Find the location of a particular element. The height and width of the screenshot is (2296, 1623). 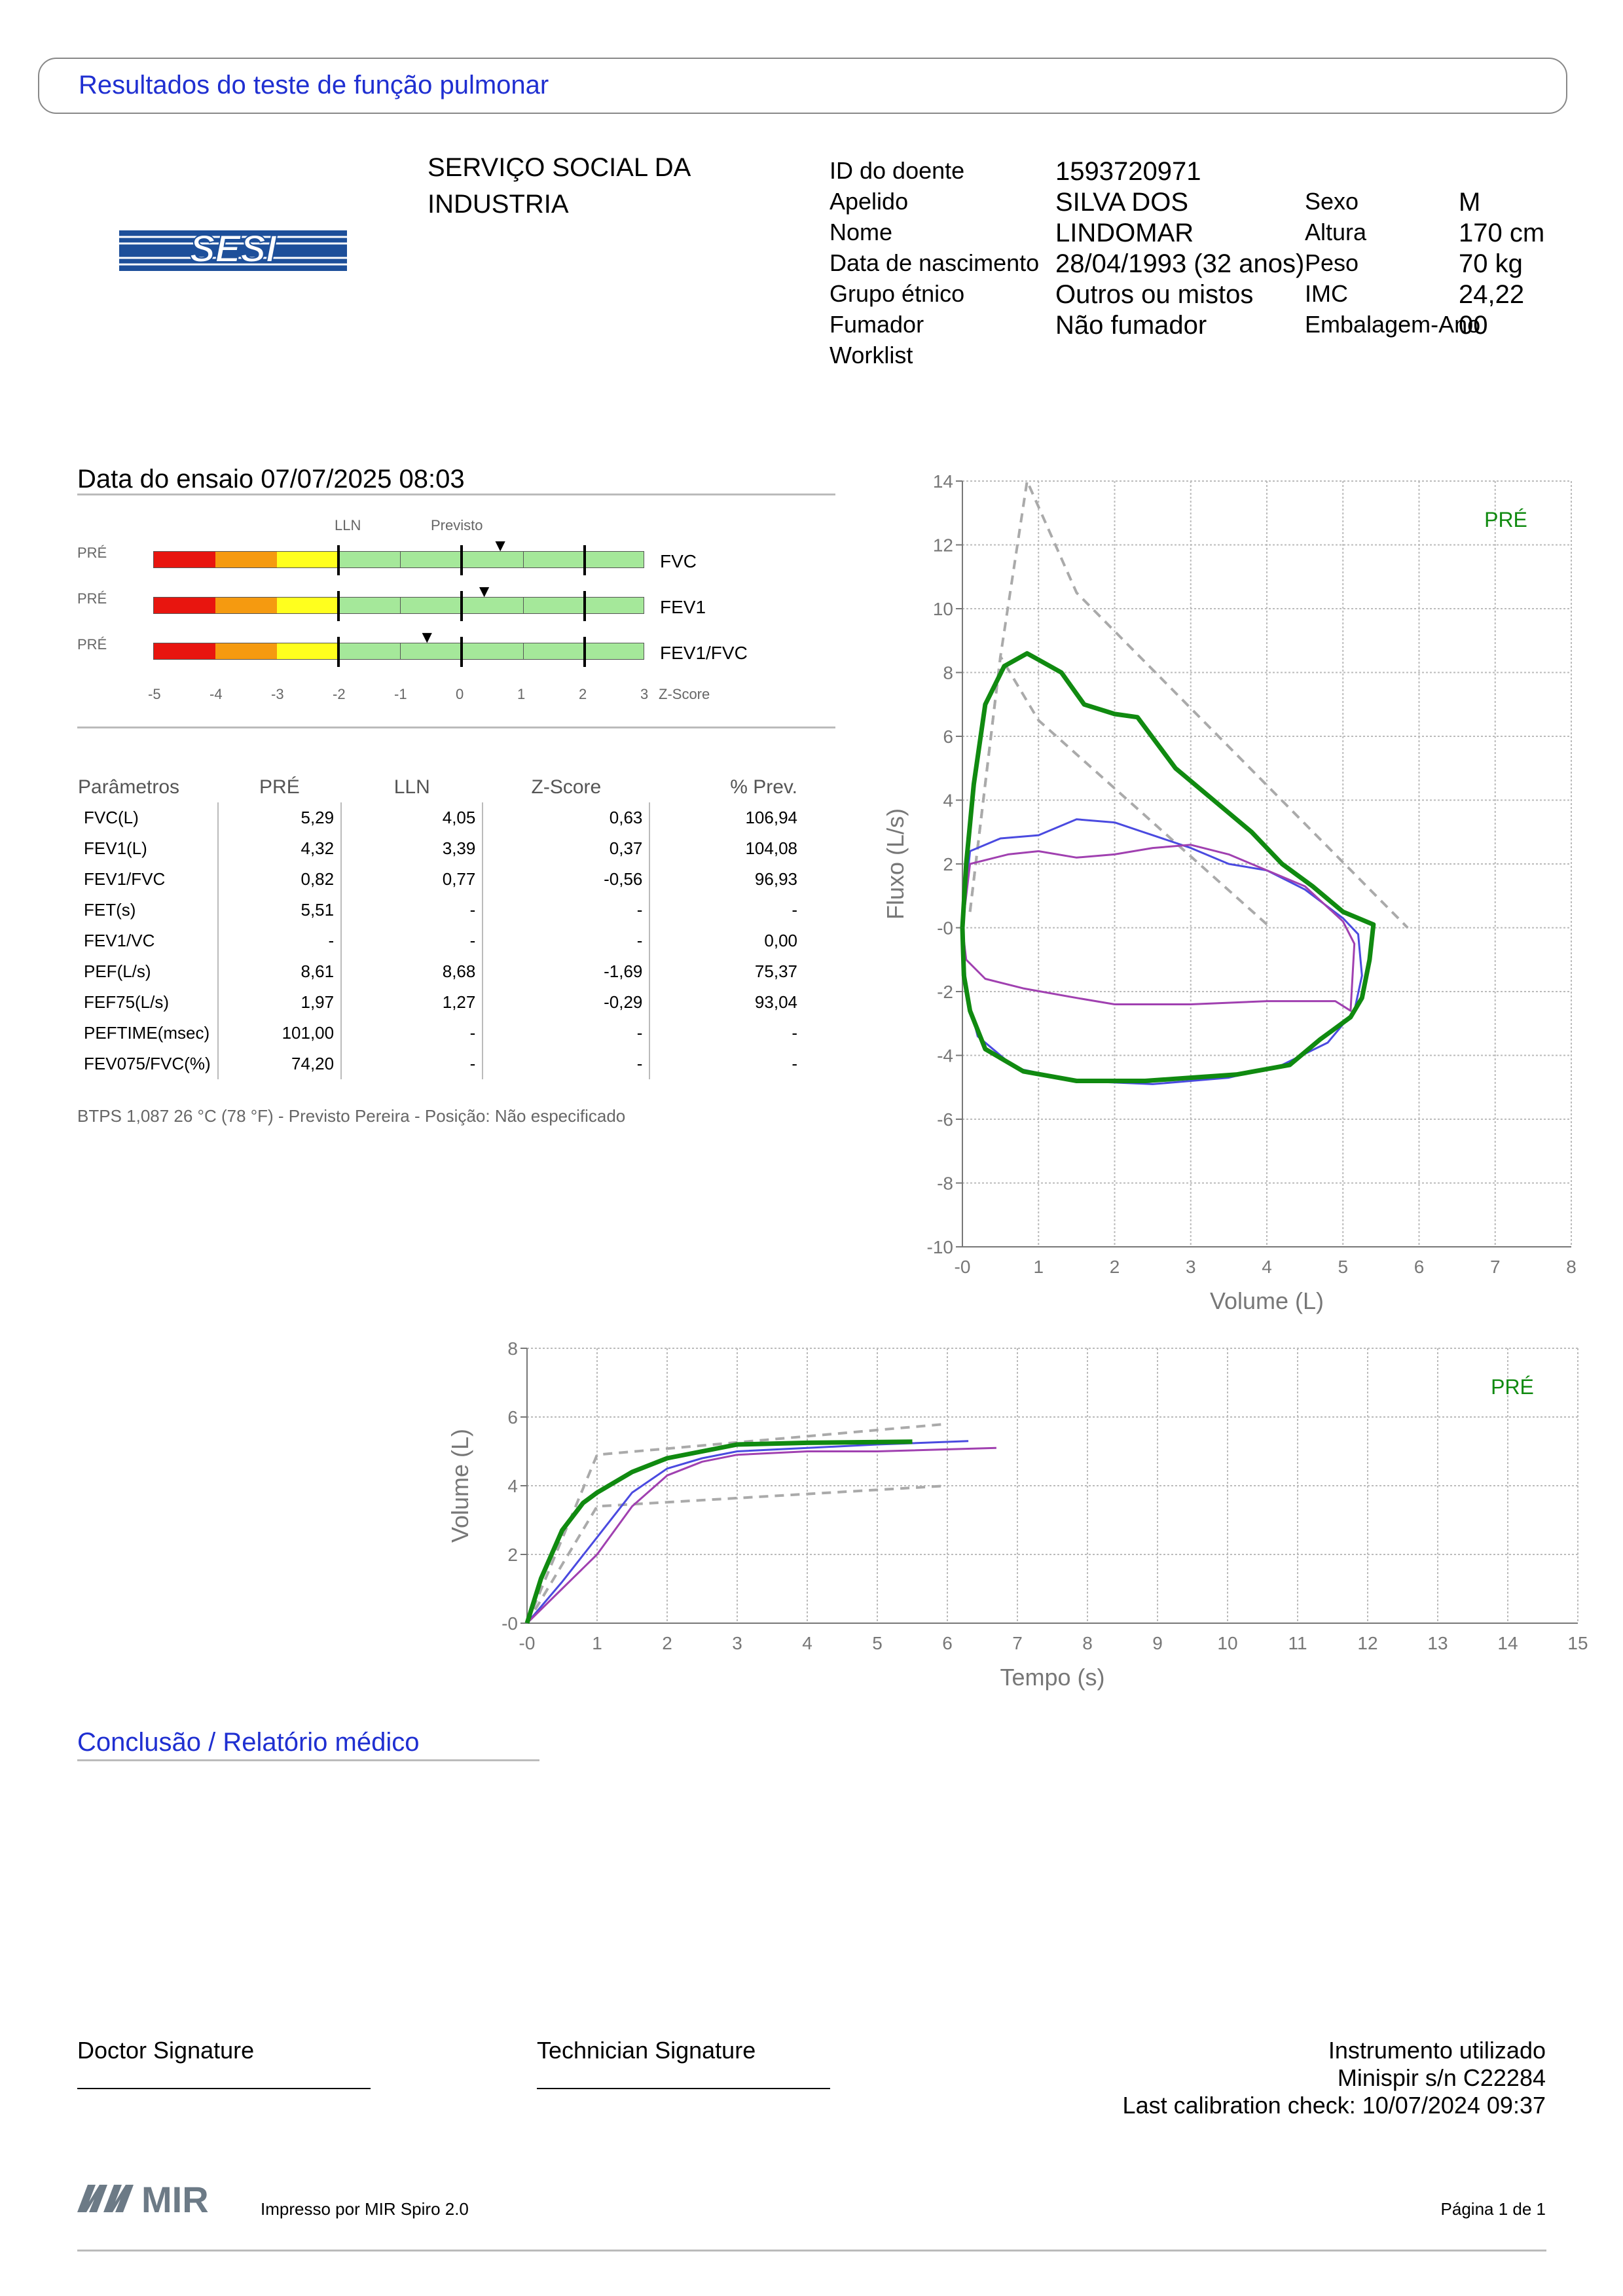

svg-text: SESI is located at coordinates (234, 250).